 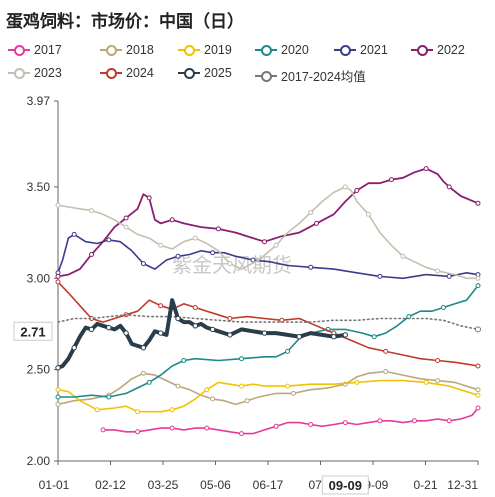 What do you see at coordinates (39, 187) in the screenshot?
I see `y-tick-label: 3.50` at bounding box center [39, 187].